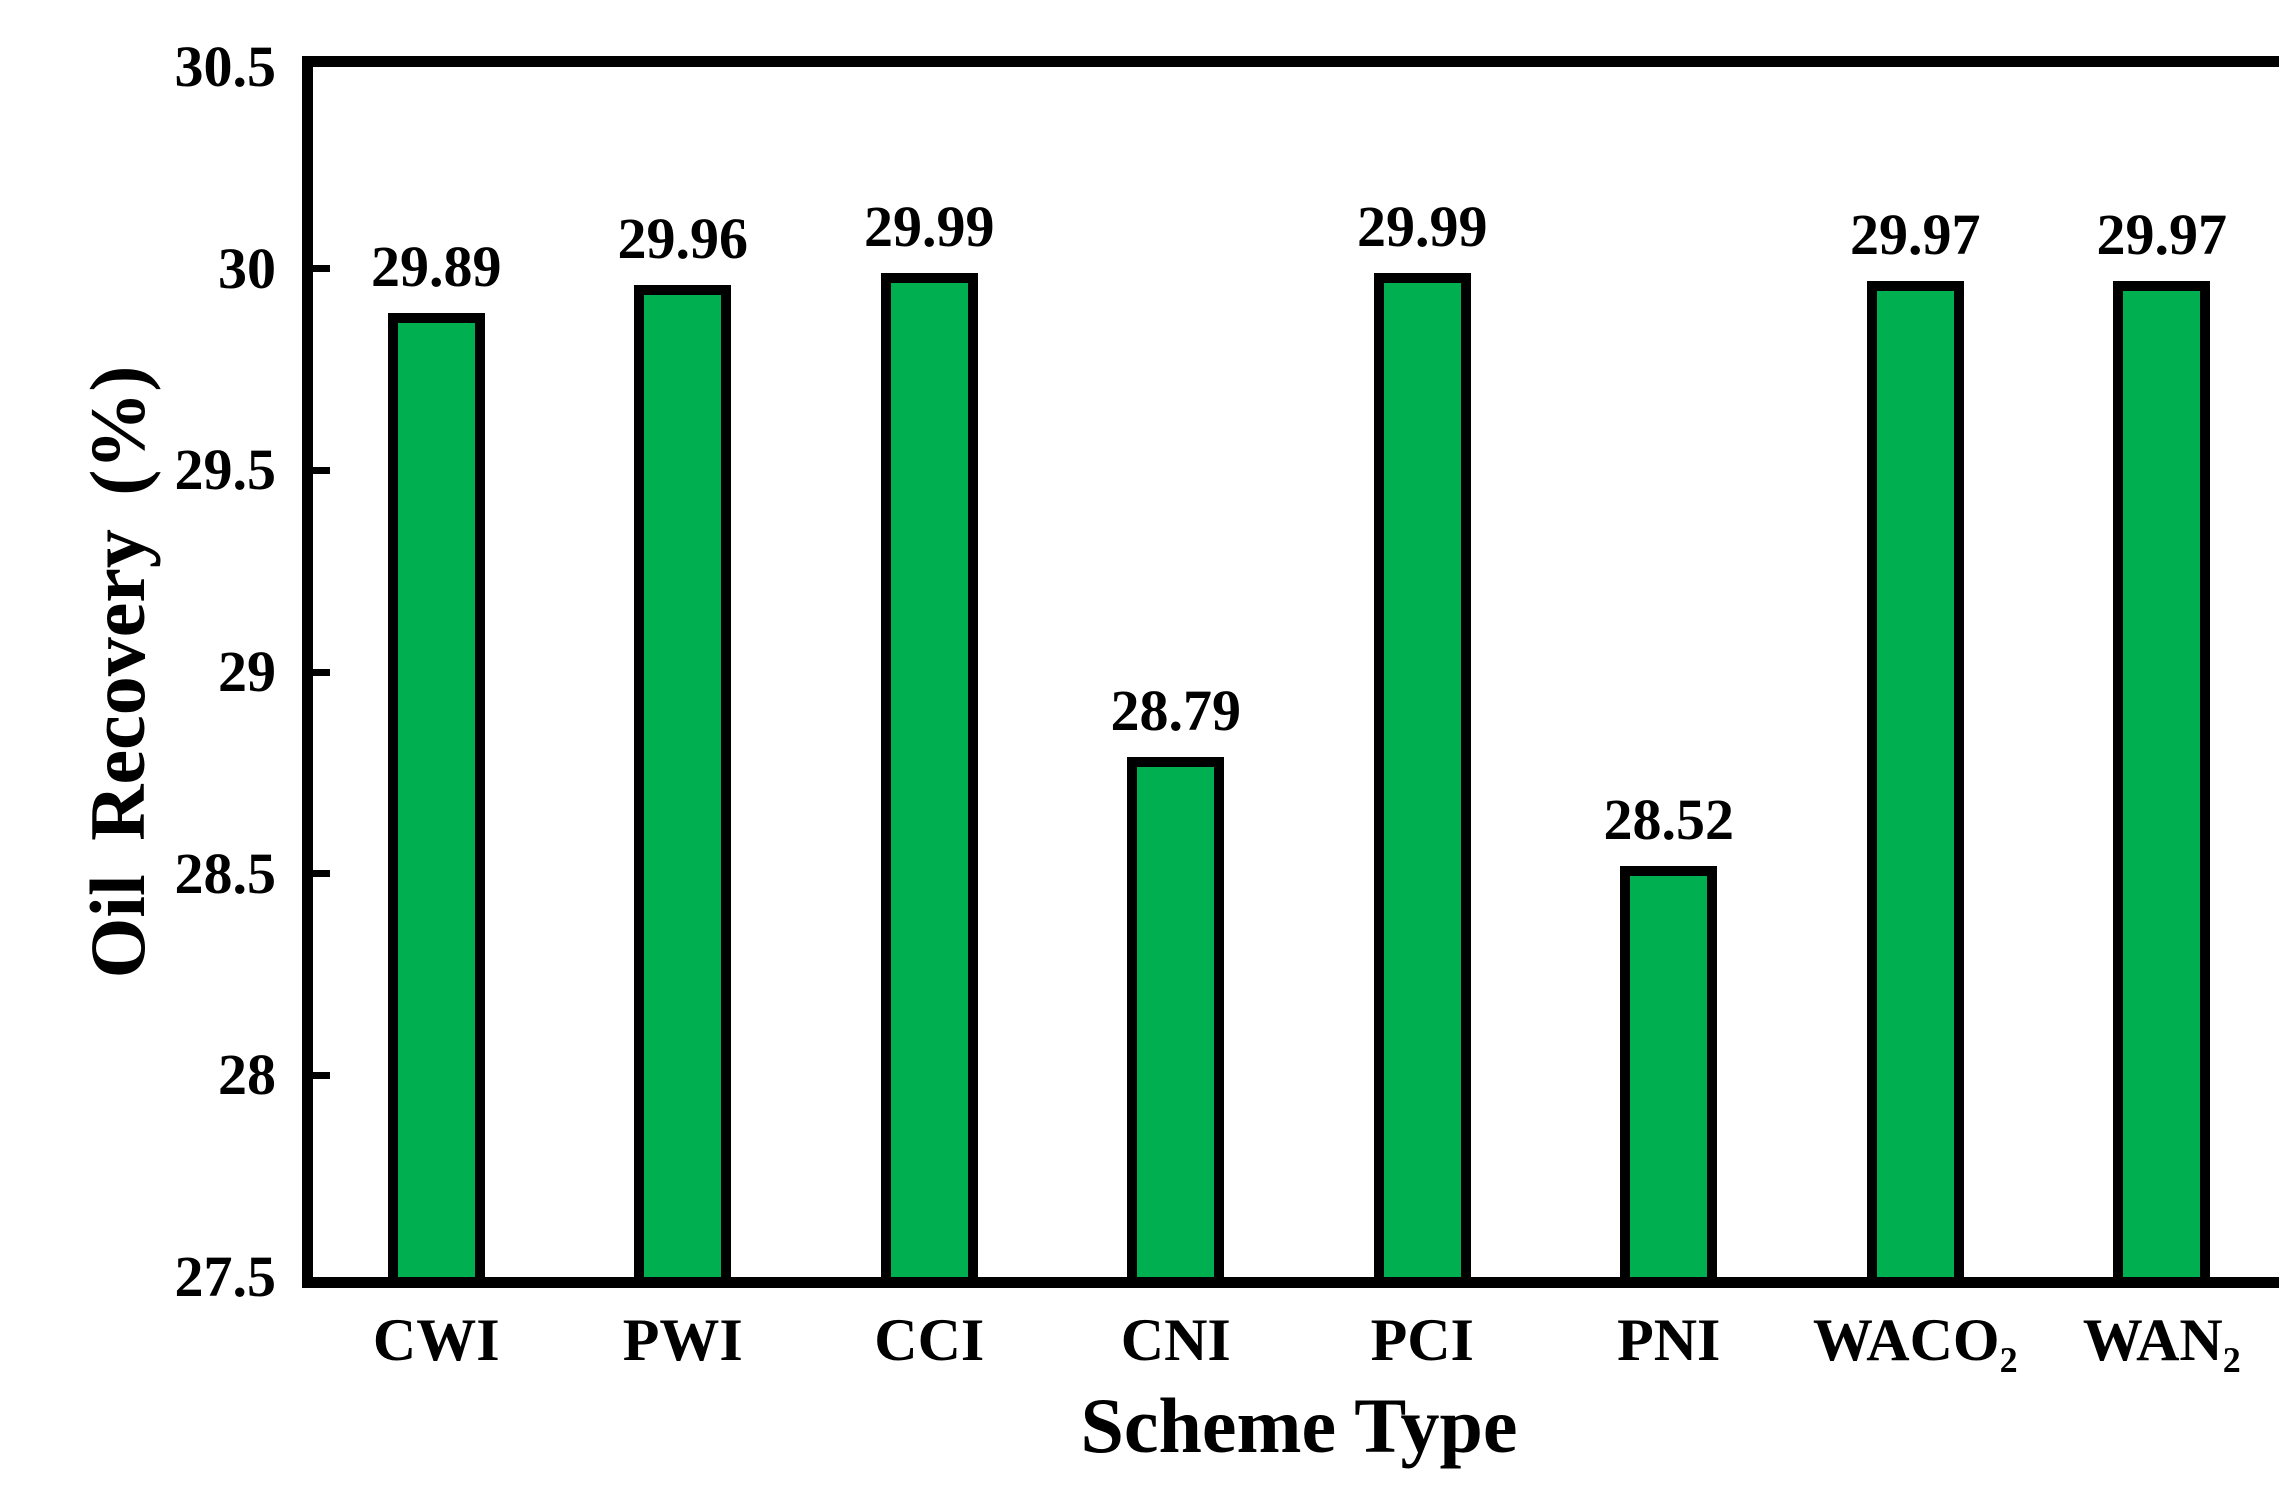 Image resolution: width=2279 pixels, height=1504 pixels. Describe the element at coordinates (683, 780) in the screenshot. I see `bar-PWI` at that location.